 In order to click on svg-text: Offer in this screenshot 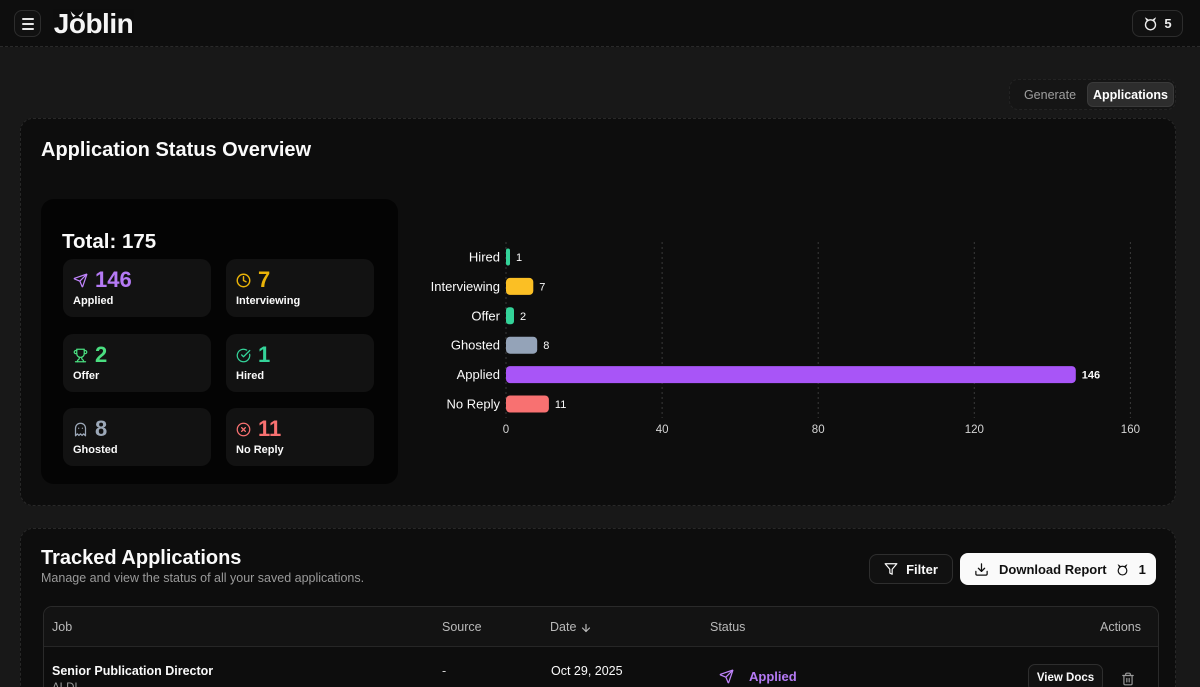, I will do `click(485, 315)`.